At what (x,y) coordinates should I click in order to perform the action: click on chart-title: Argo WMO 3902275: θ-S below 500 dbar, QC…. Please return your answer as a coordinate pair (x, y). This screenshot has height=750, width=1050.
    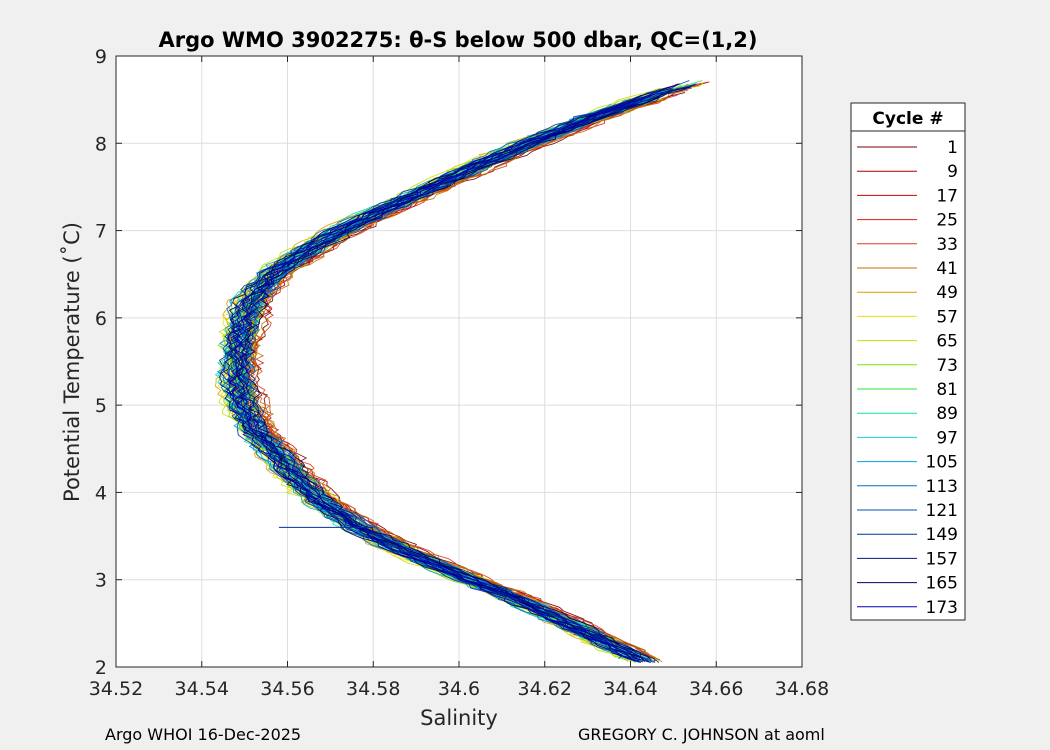
    Looking at the image, I should click on (458, 40).